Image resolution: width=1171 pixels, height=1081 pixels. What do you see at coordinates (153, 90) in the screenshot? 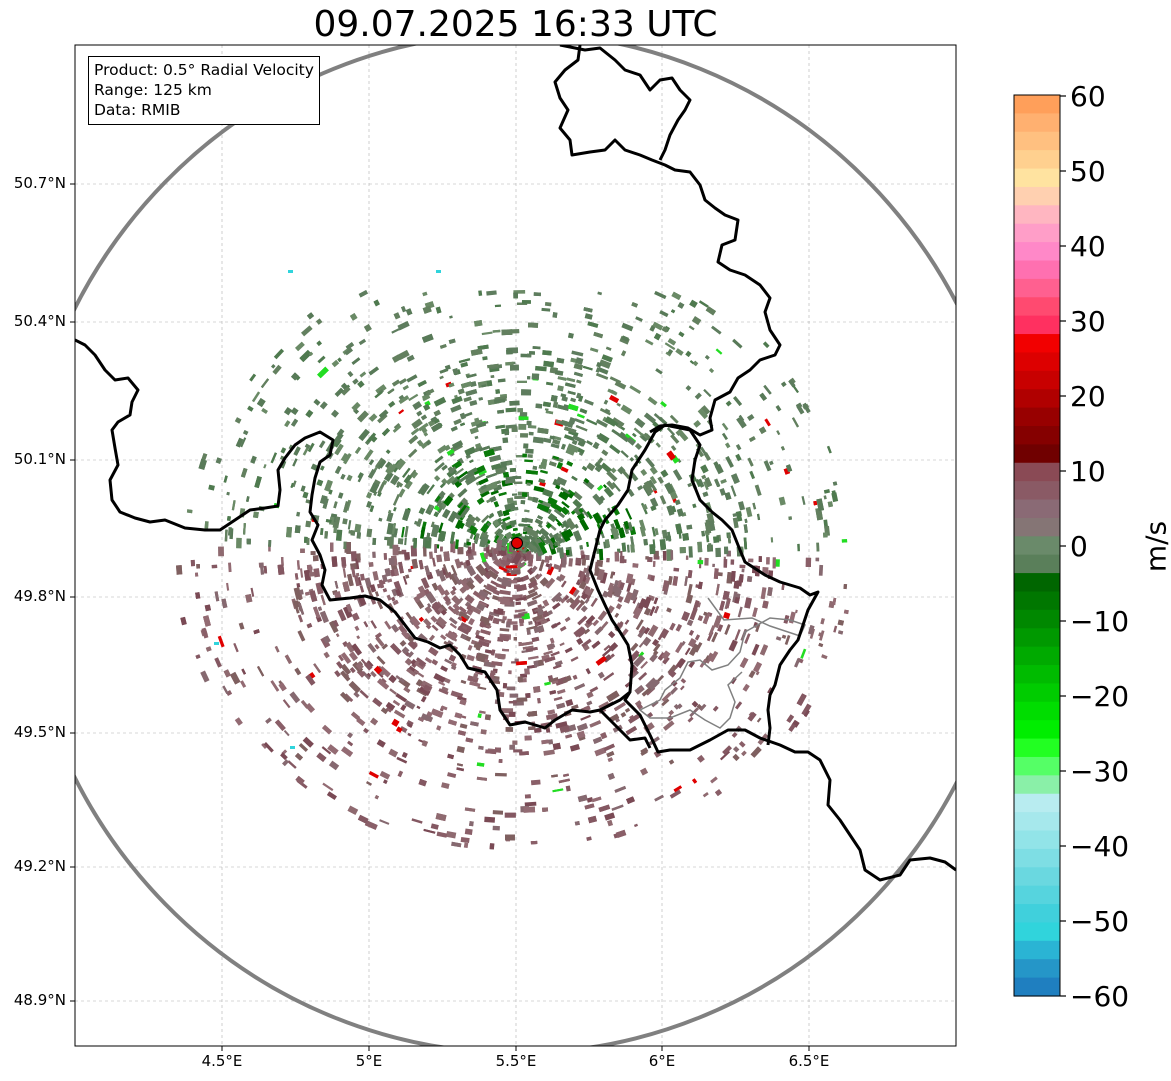
I see `info-range: Range: 125 km` at bounding box center [153, 90].